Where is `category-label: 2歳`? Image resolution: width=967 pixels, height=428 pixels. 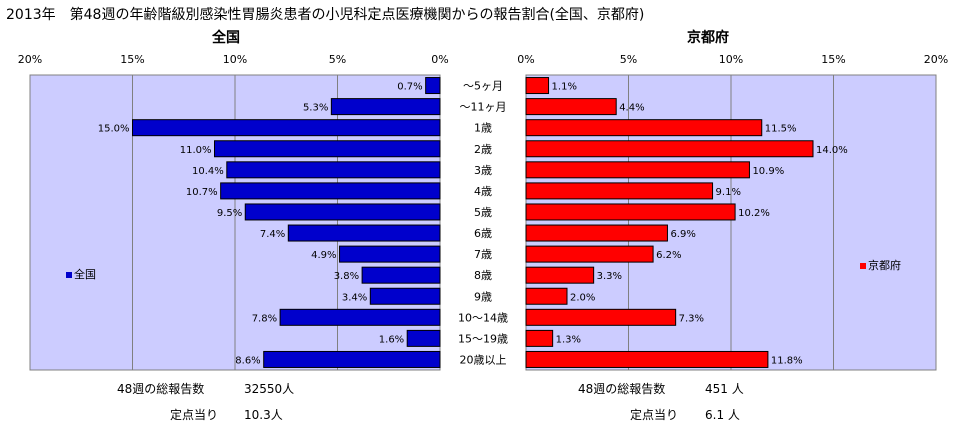
category-label: 2歳 is located at coordinates (483, 149).